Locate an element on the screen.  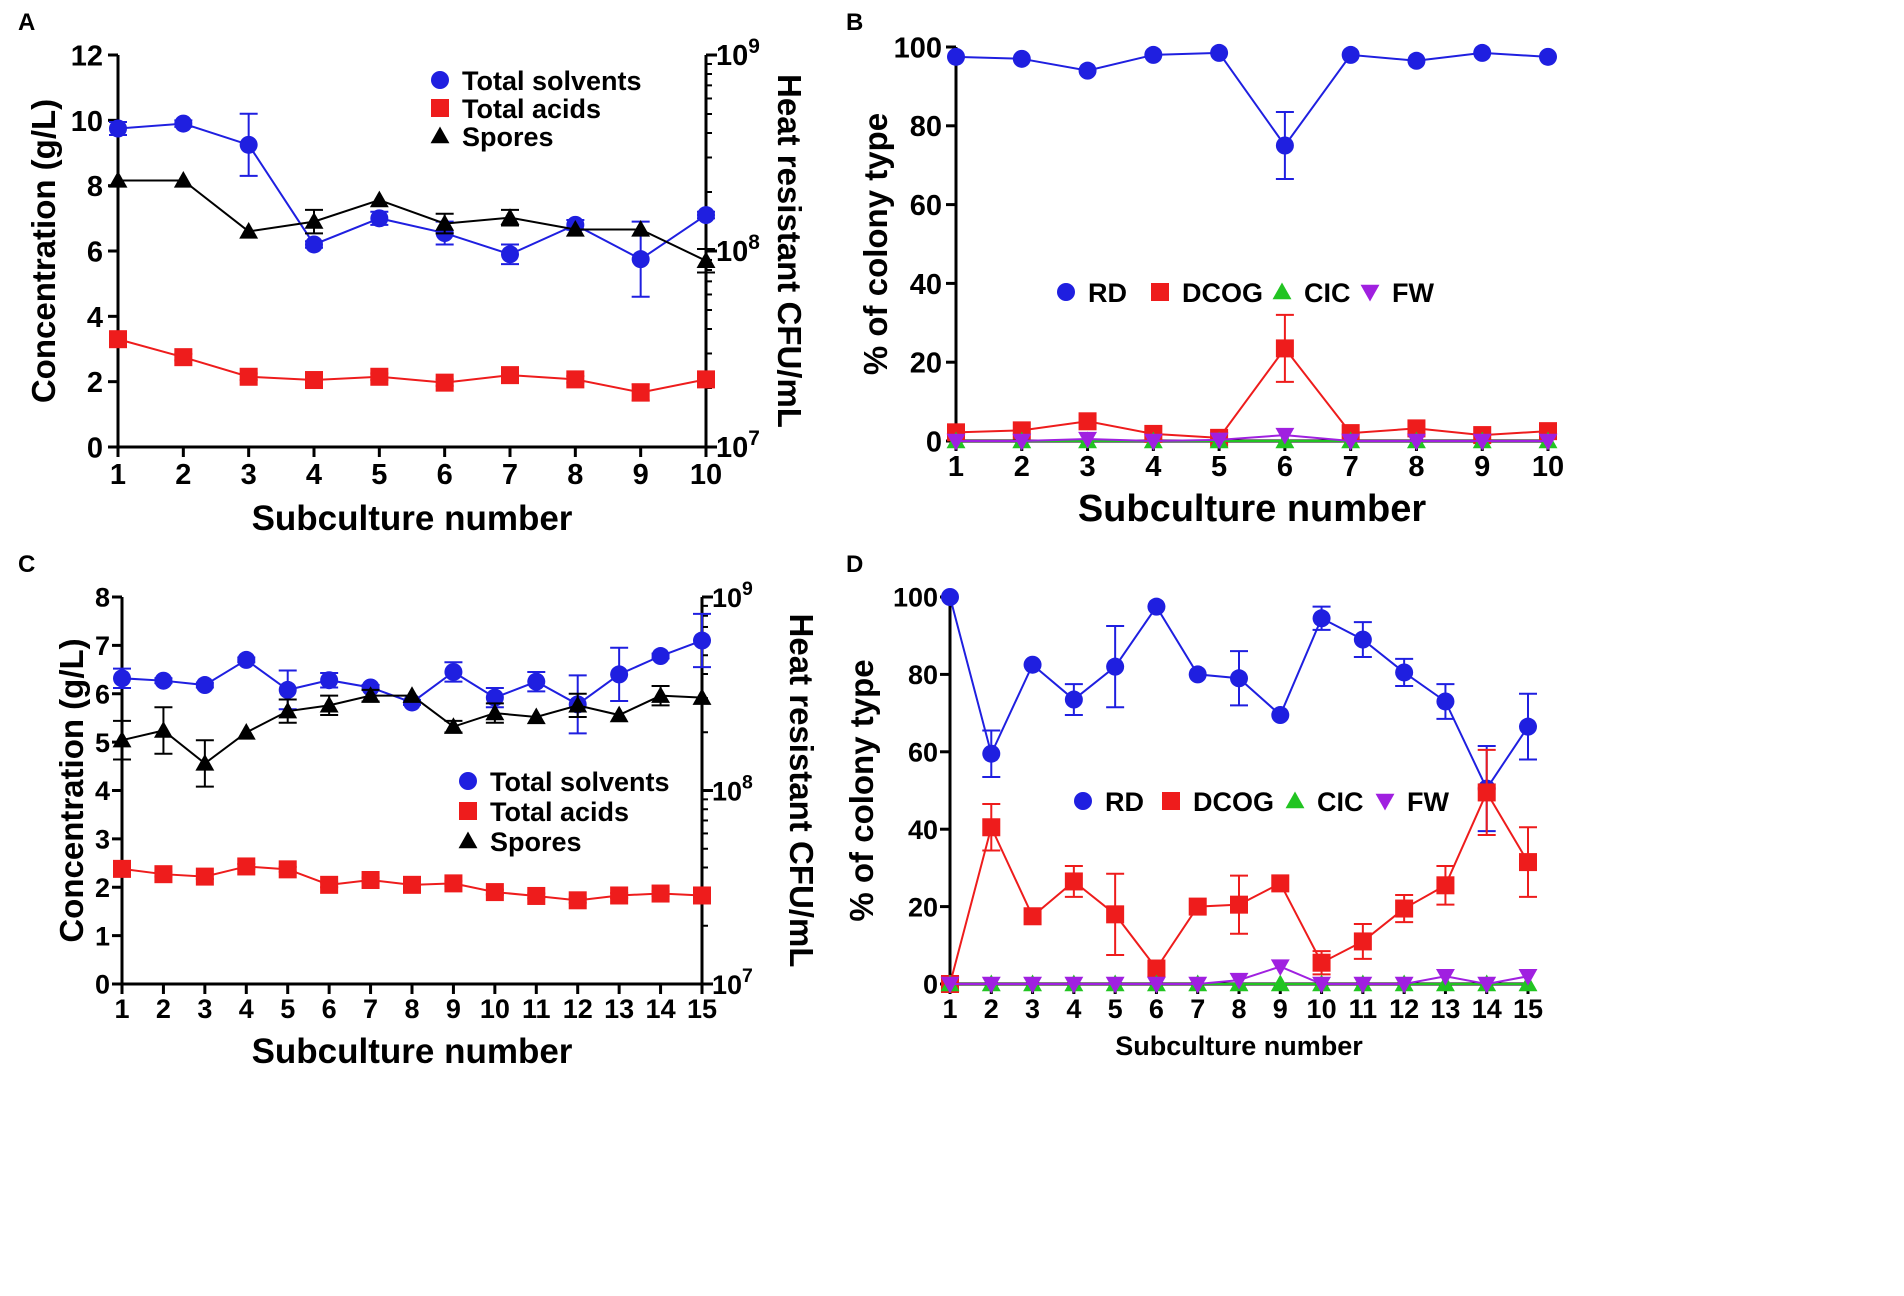
legend-label: Total acids is located at coordinates (531, 109).